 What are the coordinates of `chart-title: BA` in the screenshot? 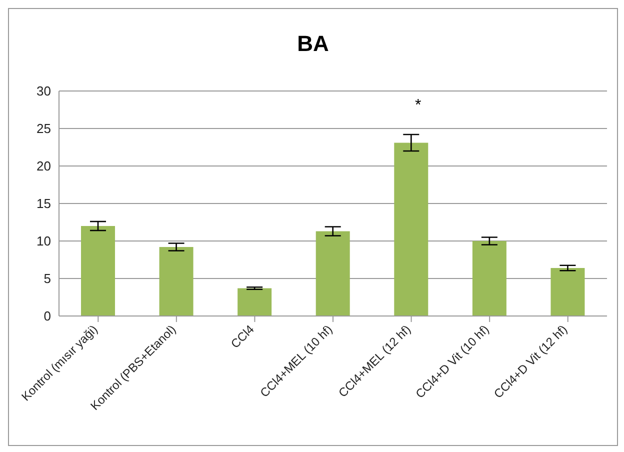 It's located at (313, 44).